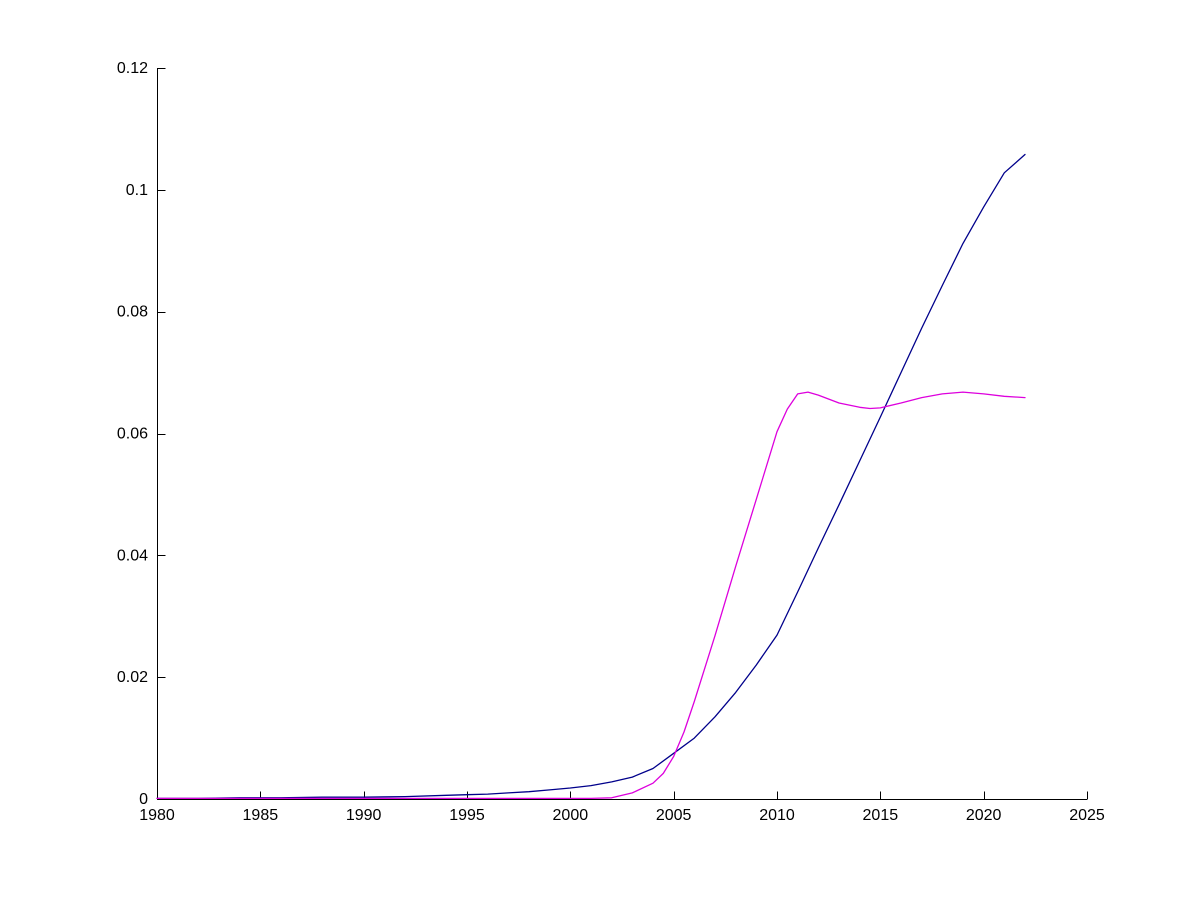  I want to click on x-tick-label: 2005, so click(674, 815).